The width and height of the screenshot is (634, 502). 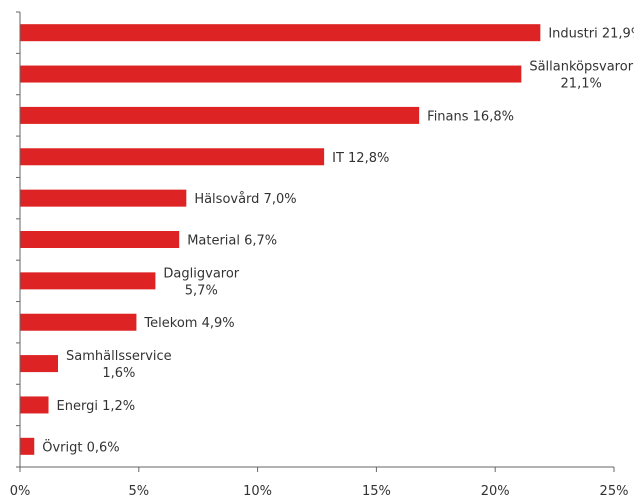 What do you see at coordinates (103, 198) in the screenshot?
I see `bar-hälsovård` at bounding box center [103, 198].